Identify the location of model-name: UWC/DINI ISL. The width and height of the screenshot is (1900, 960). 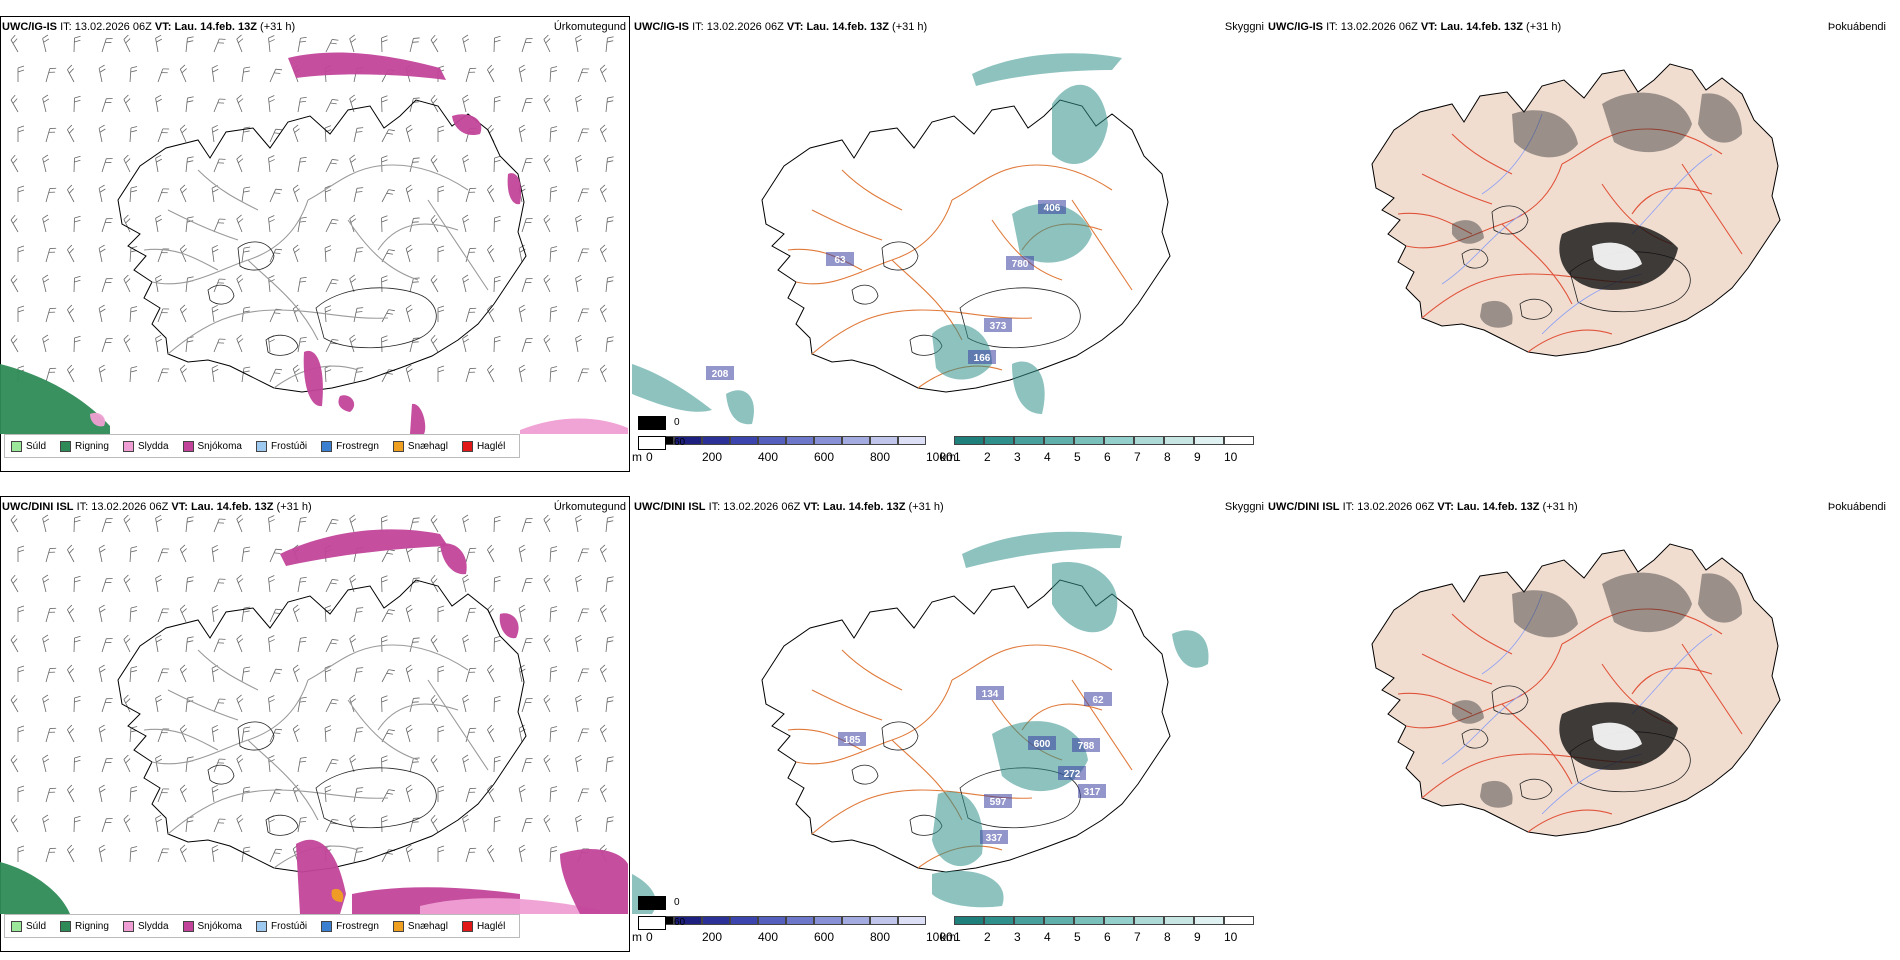
(670, 507).